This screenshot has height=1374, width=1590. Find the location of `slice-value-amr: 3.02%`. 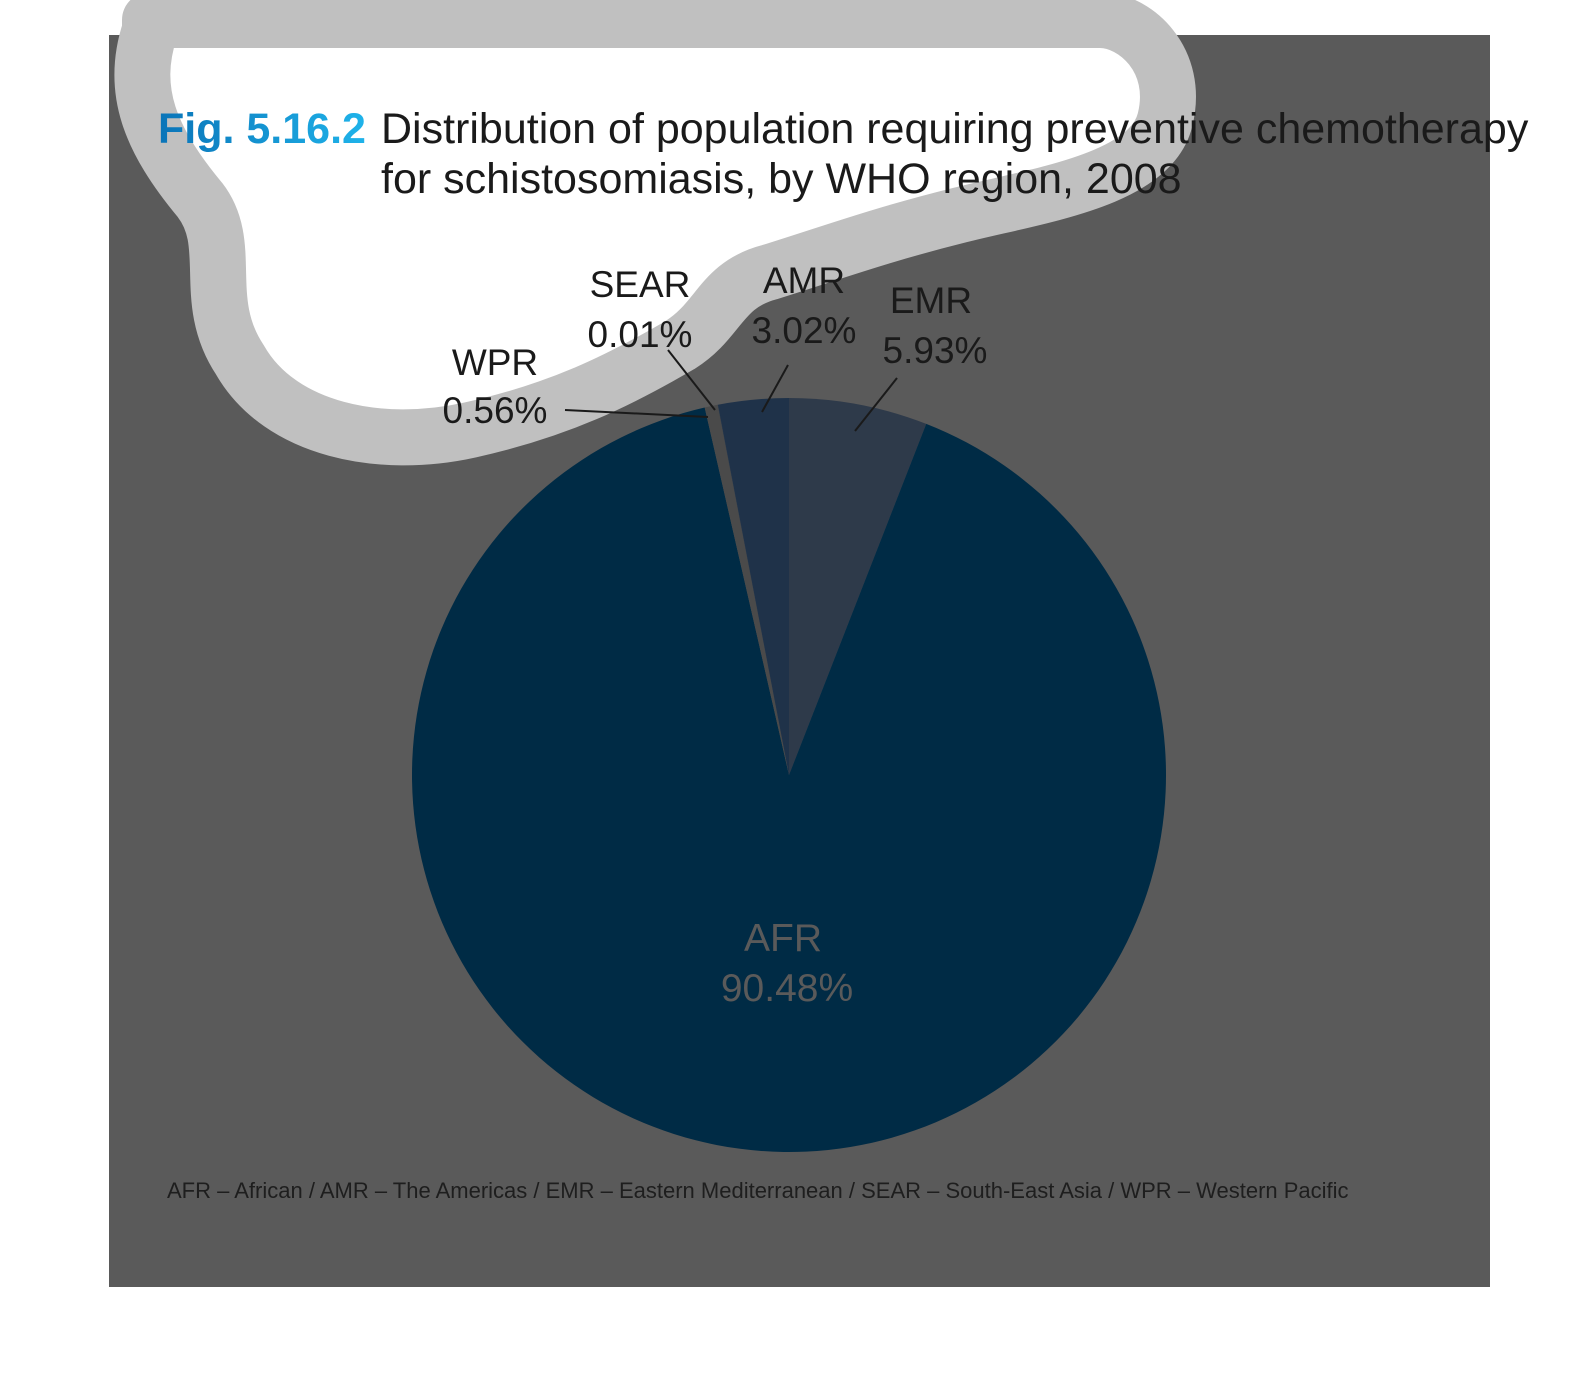

slice-value-amr: 3.02% is located at coordinates (804, 330).